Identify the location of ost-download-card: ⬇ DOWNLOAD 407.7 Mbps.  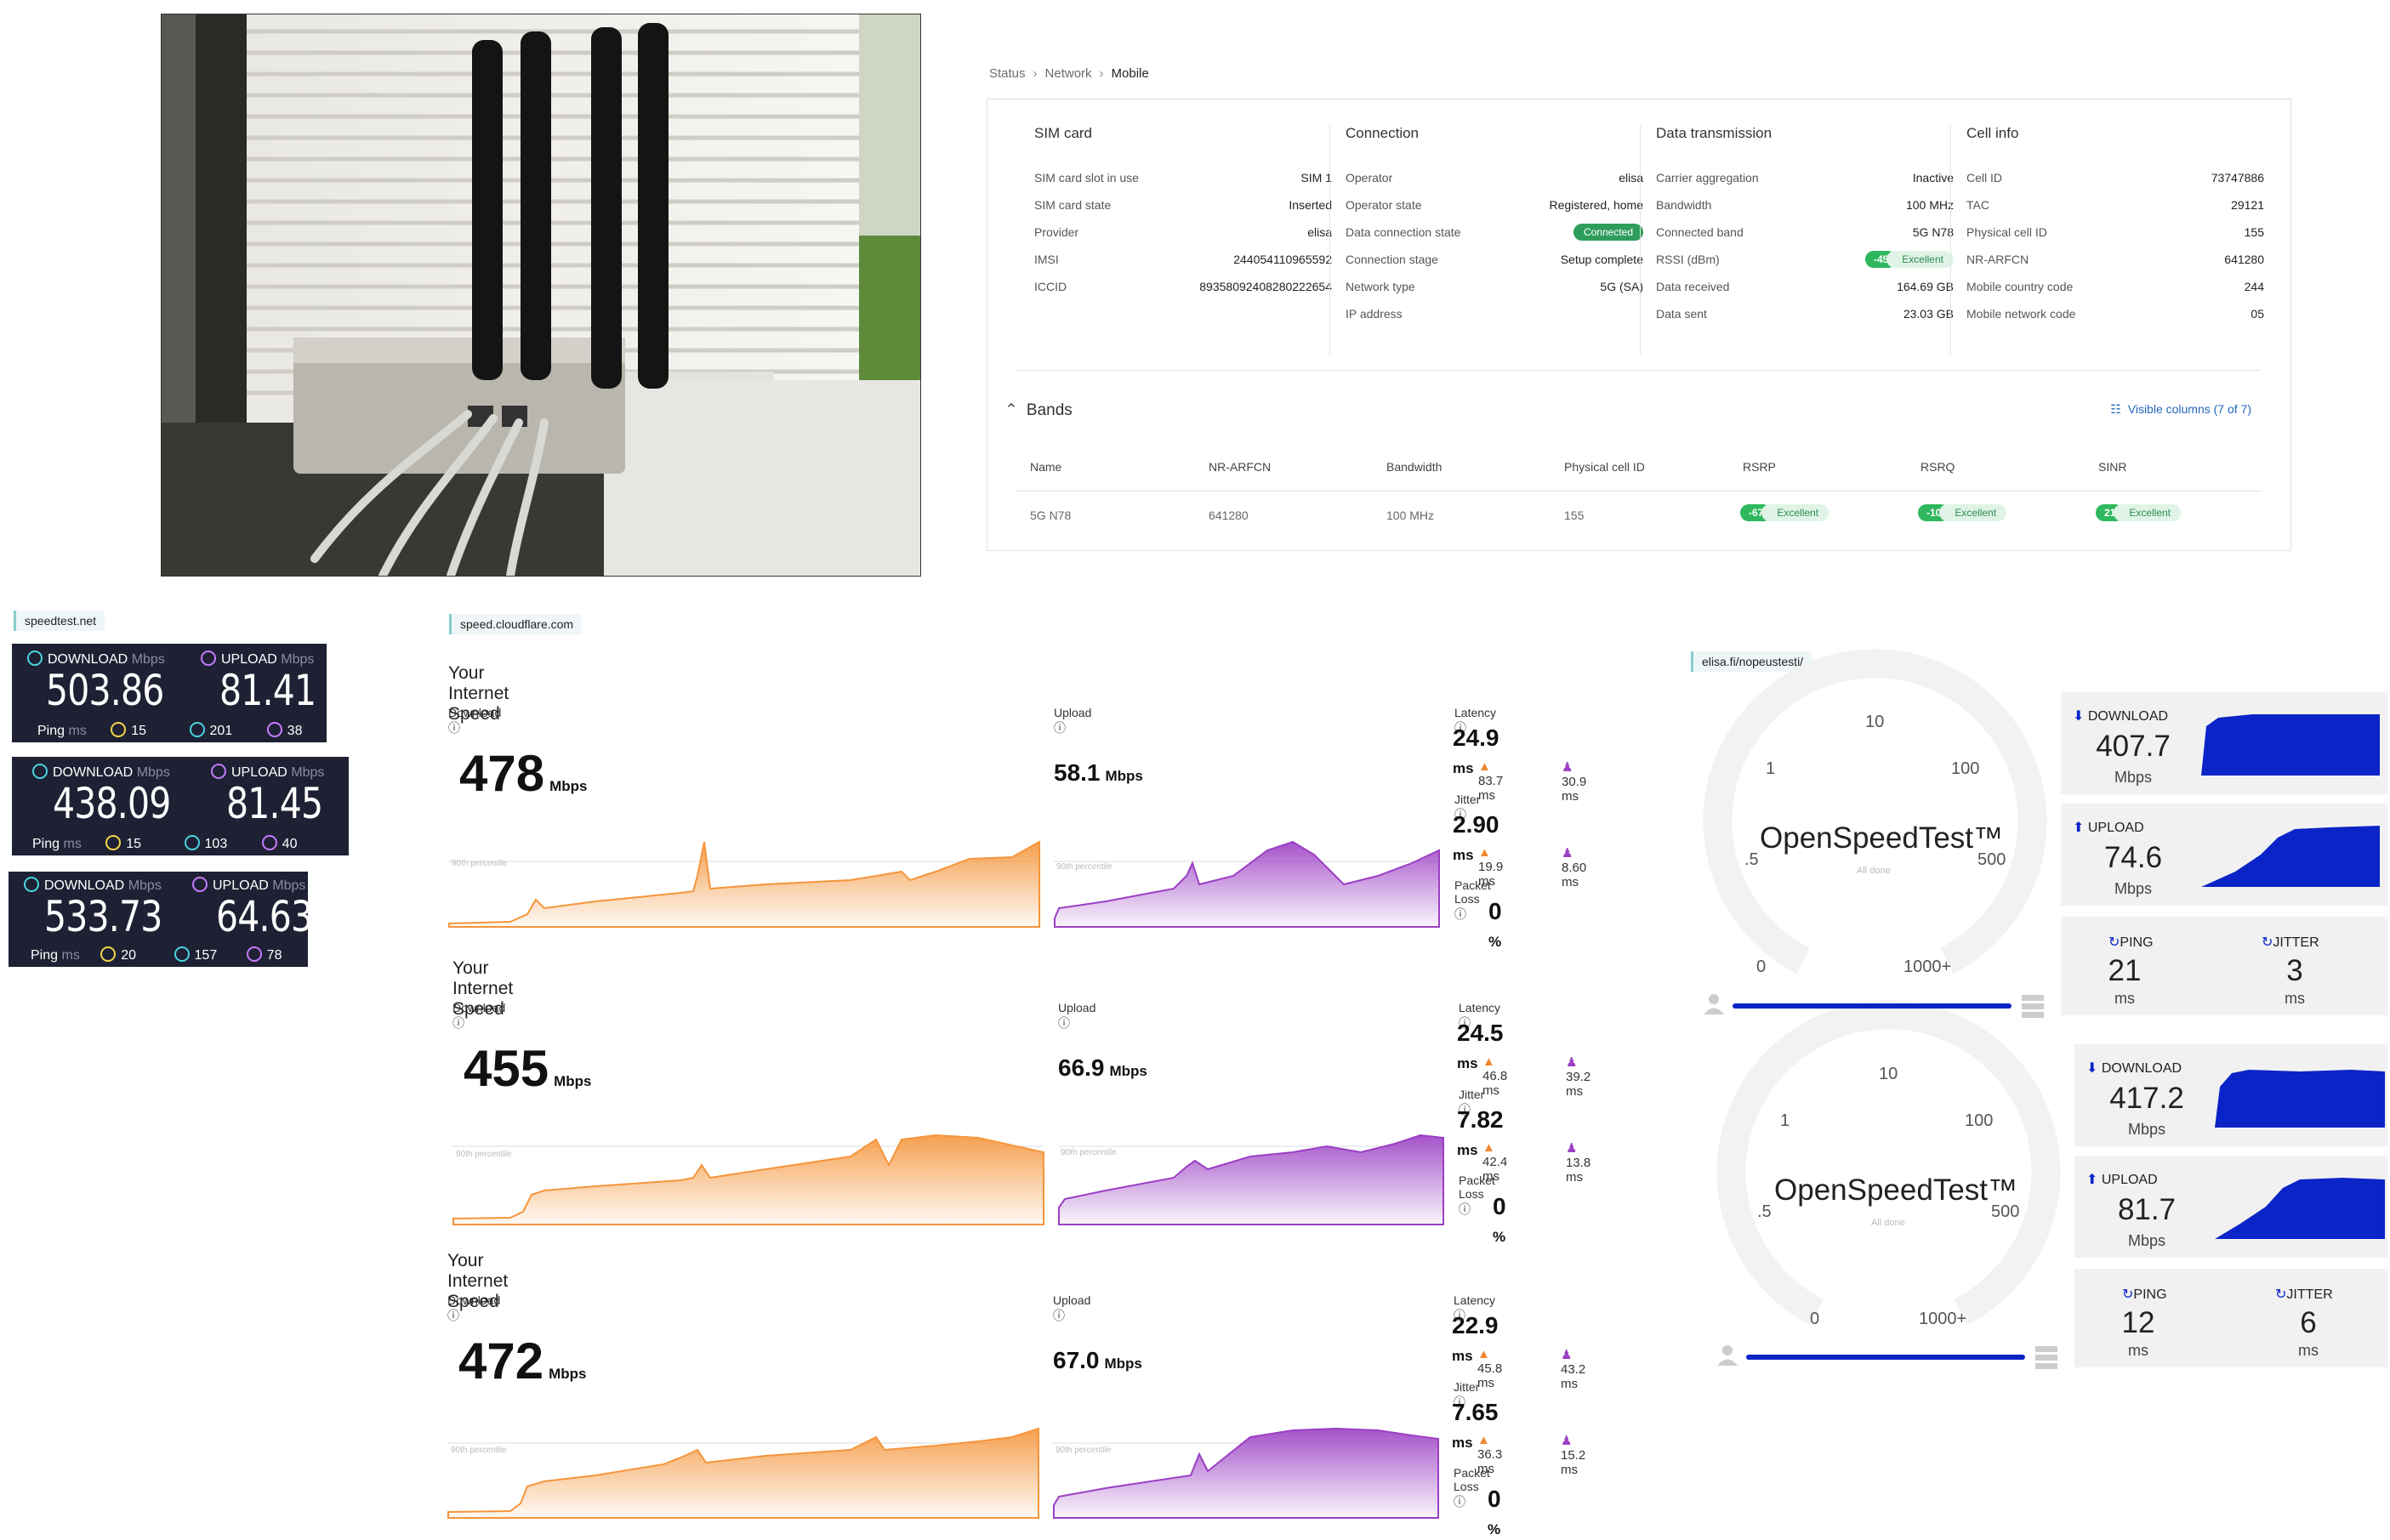
(2224, 743).